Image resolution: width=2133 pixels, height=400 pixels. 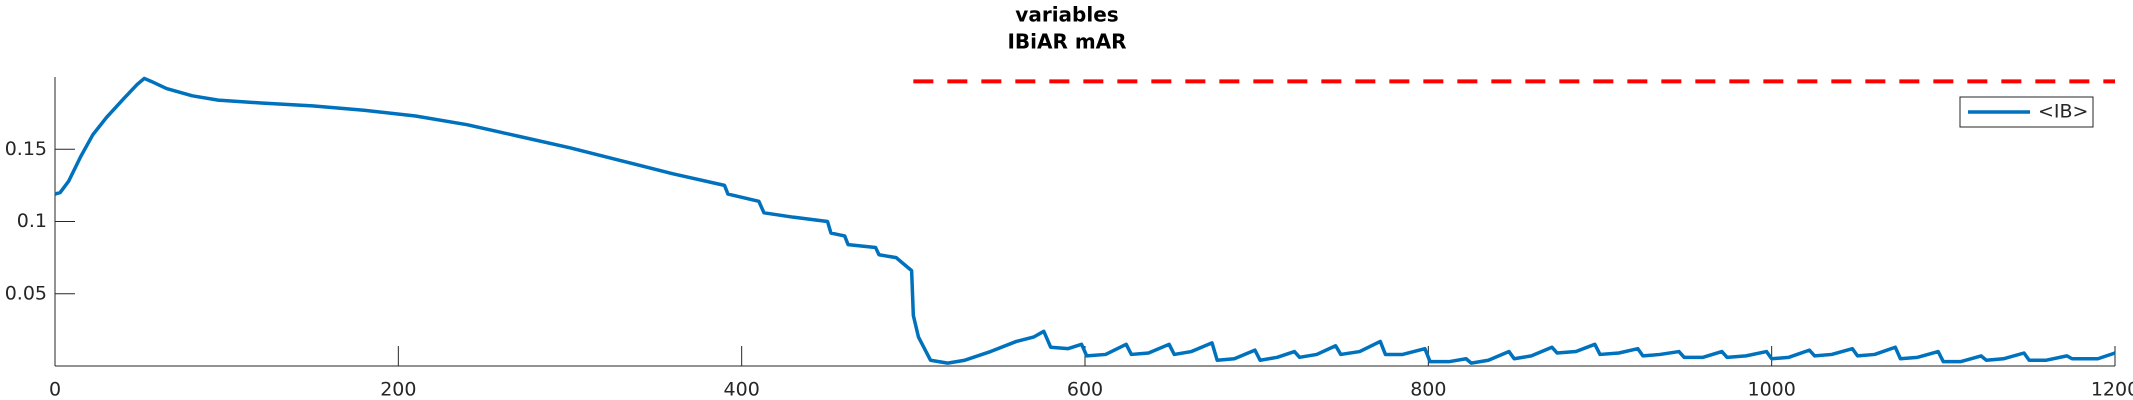 I want to click on x-tick-label: 400, so click(x=742, y=389).